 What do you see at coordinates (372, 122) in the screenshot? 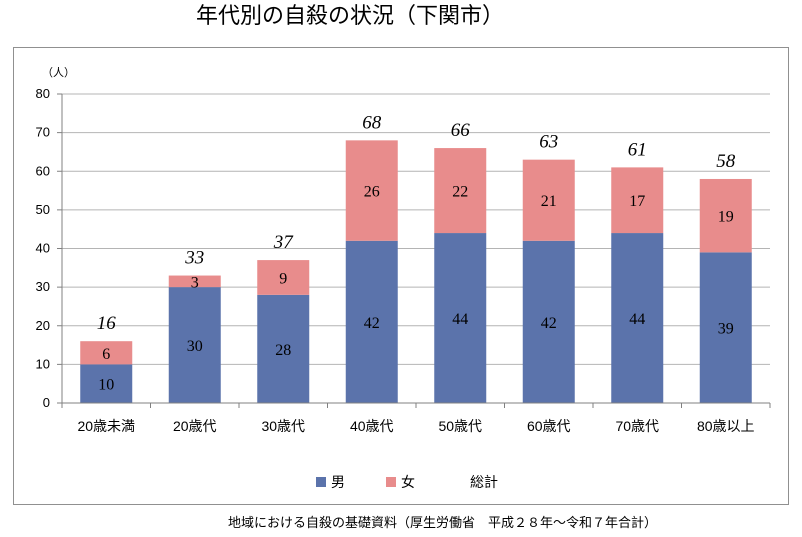
I see `data-label-total: 68` at bounding box center [372, 122].